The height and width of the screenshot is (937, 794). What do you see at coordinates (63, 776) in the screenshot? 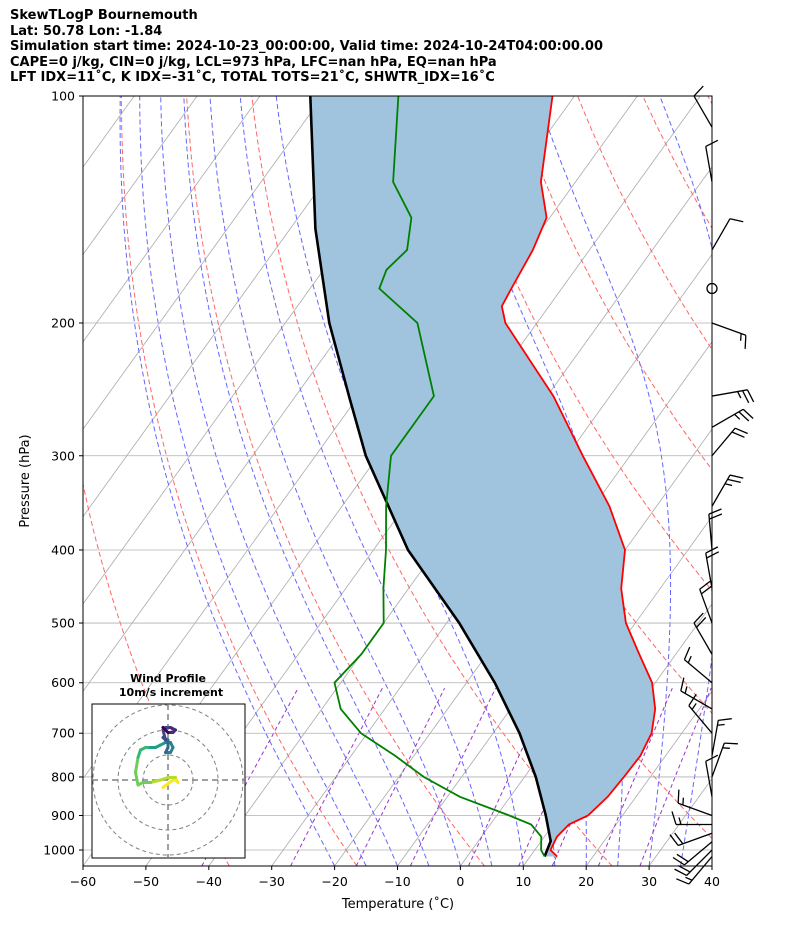
I see `y-tick-label: 800` at bounding box center [63, 776].